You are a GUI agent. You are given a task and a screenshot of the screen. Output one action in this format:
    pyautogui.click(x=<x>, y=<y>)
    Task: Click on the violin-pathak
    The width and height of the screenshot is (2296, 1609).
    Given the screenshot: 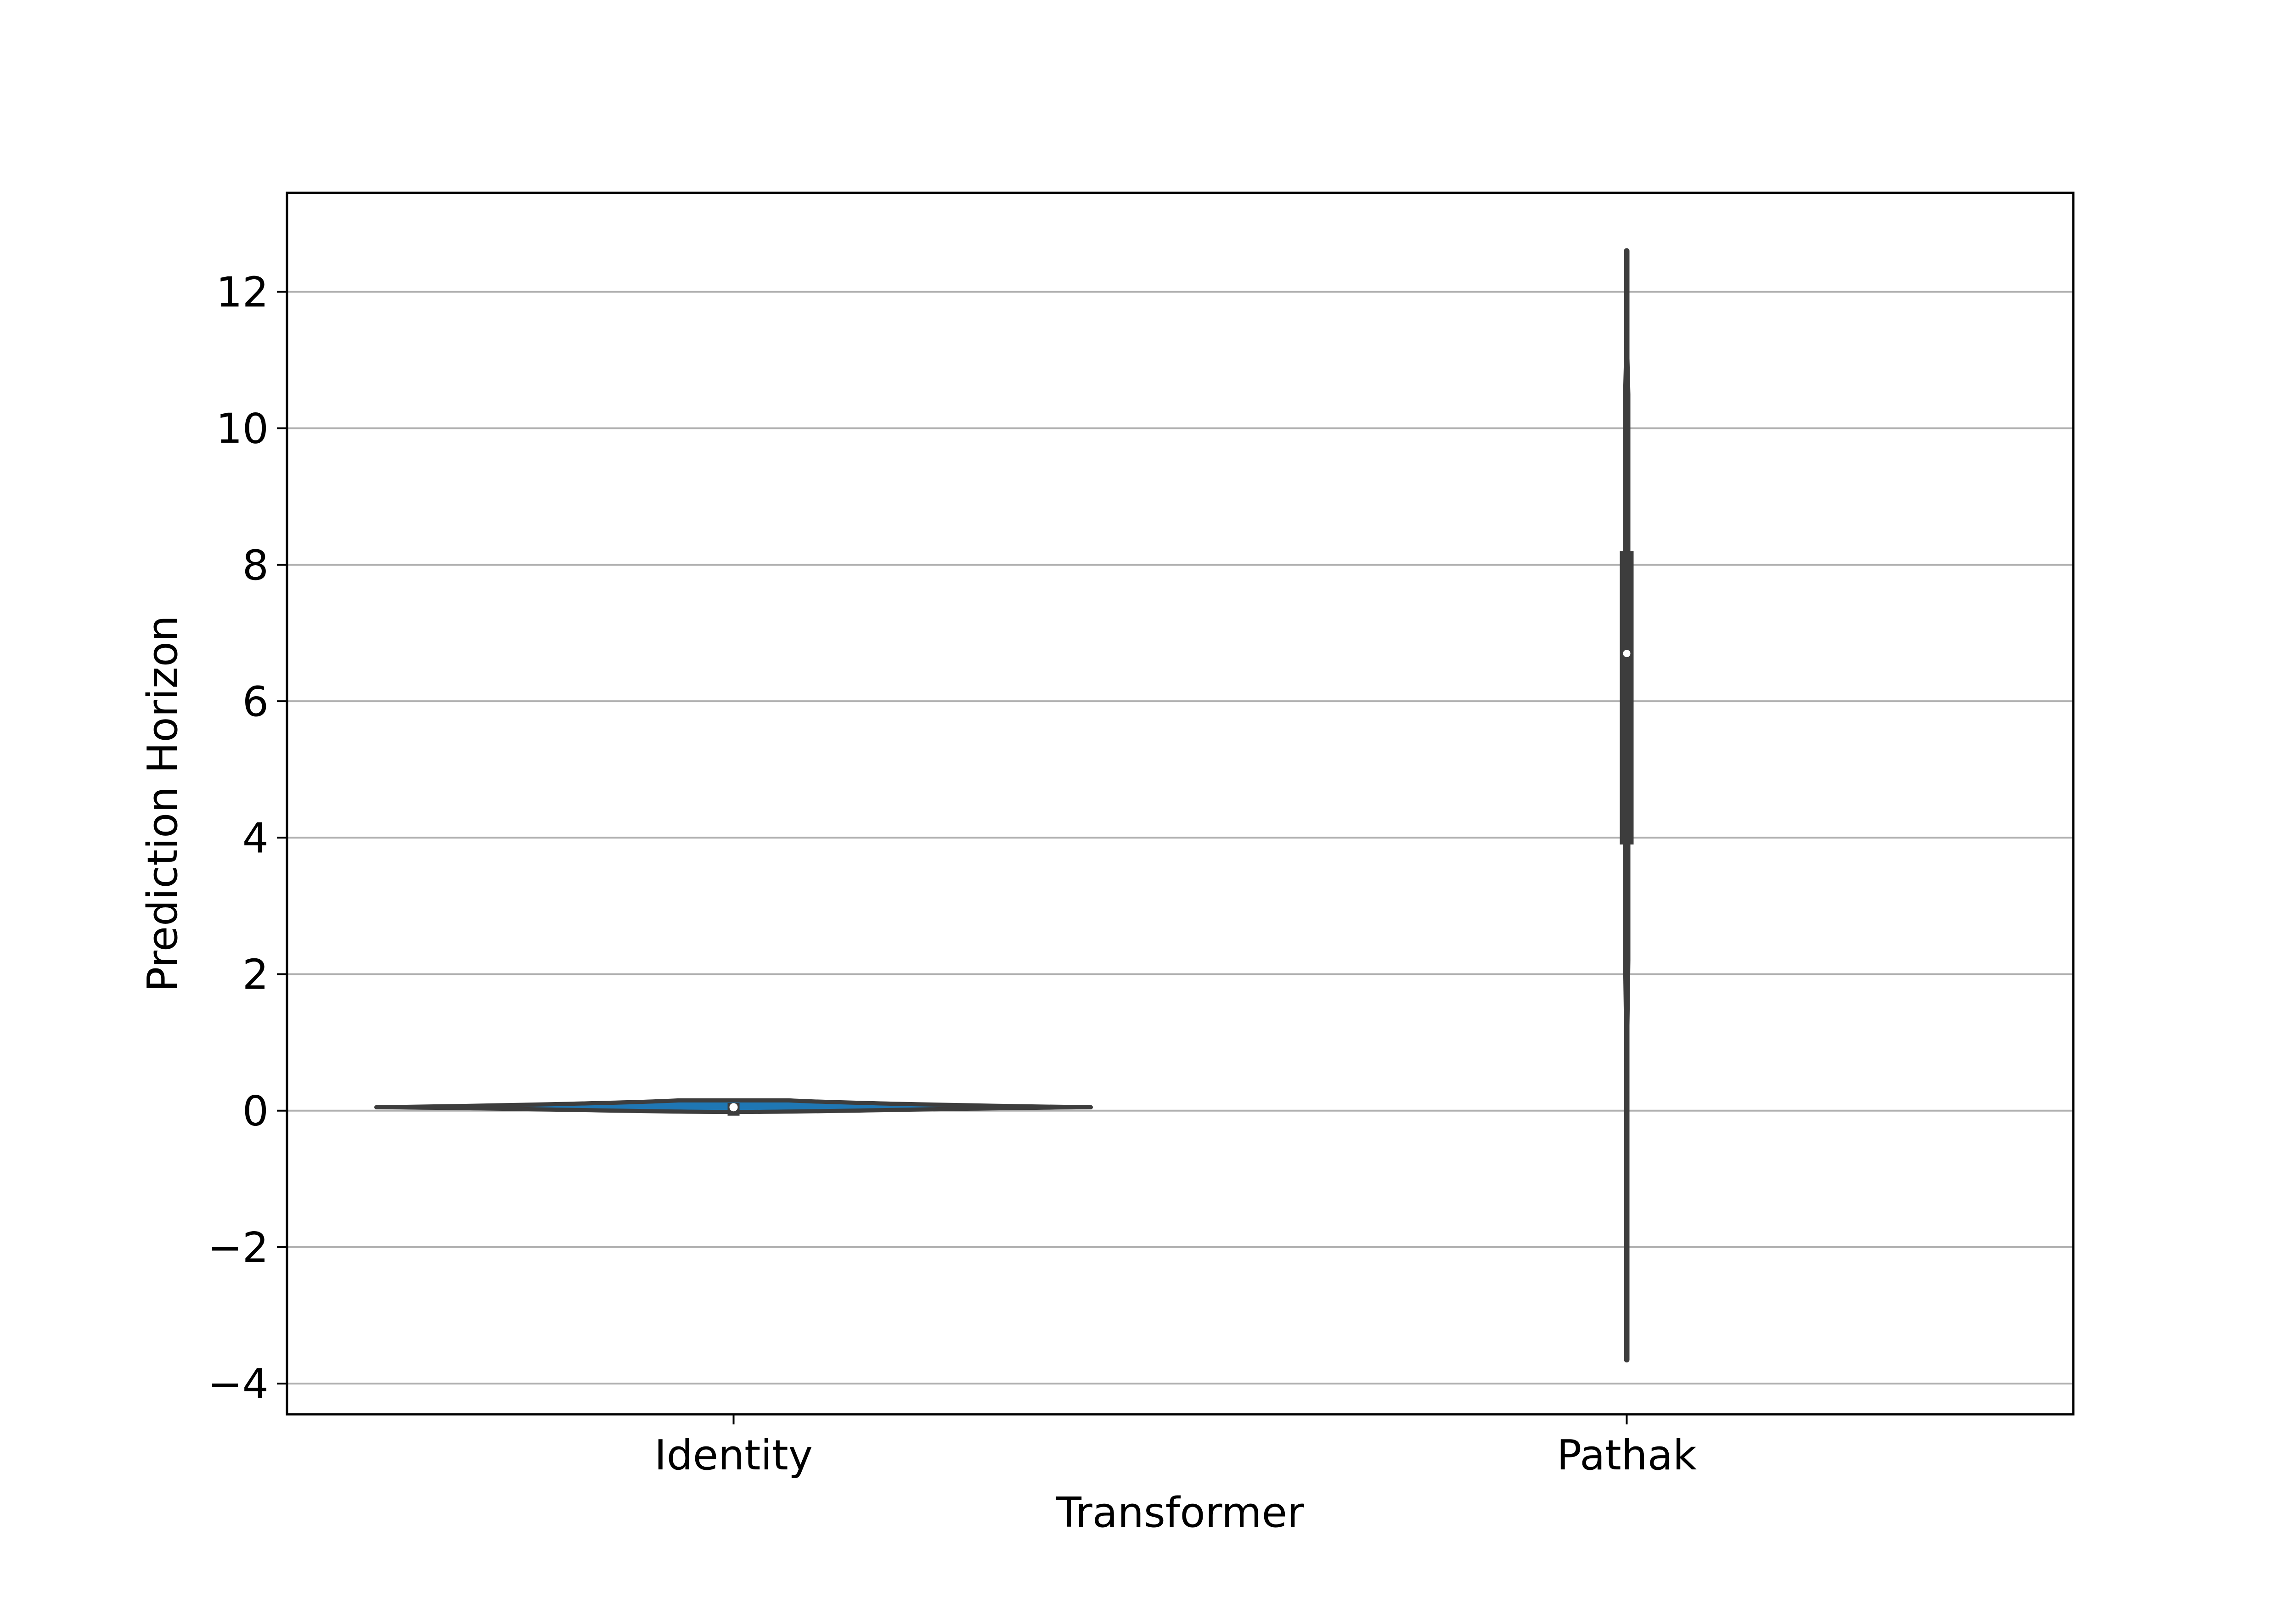 What is the action you would take?
    pyautogui.click(x=1627, y=806)
    